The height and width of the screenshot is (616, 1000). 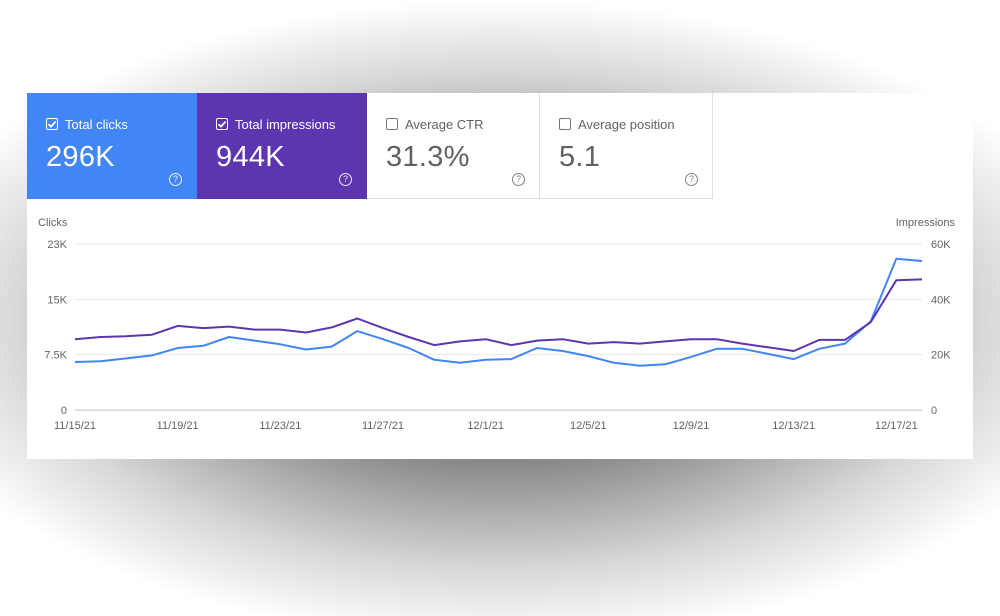 What do you see at coordinates (626, 124) in the screenshot?
I see `average-position-label: Average position` at bounding box center [626, 124].